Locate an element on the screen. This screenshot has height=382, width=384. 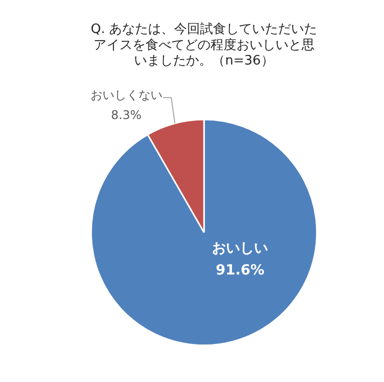
chart-title: Q. あなたは、今回試食していただいたアイスを食べてどの程度おいしいと思いましたか。（n=36） is located at coordinates (204, 45).